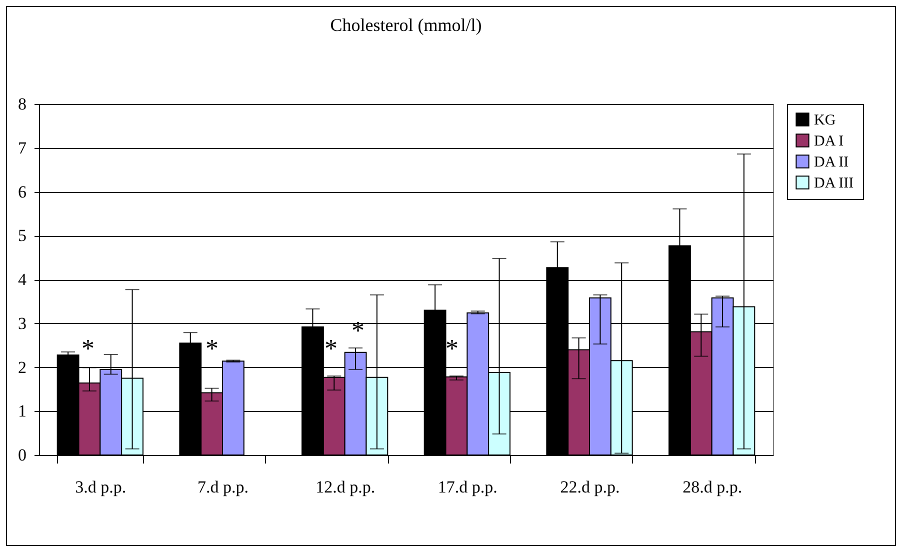  Describe the element at coordinates (22, 148) in the screenshot. I see `y-tick-label: 7` at that location.